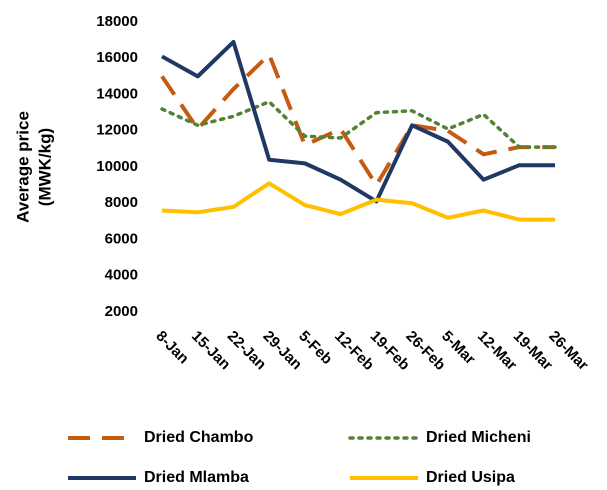  What do you see at coordinates (478, 437) in the screenshot?
I see `legend-label: Dried Micheni` at bounding box center [478, 437].